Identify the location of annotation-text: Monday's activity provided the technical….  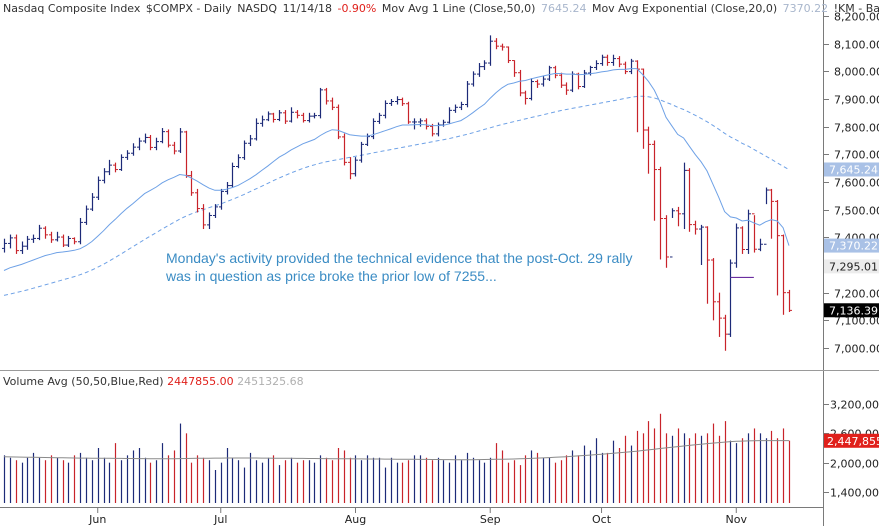
(399, 267).